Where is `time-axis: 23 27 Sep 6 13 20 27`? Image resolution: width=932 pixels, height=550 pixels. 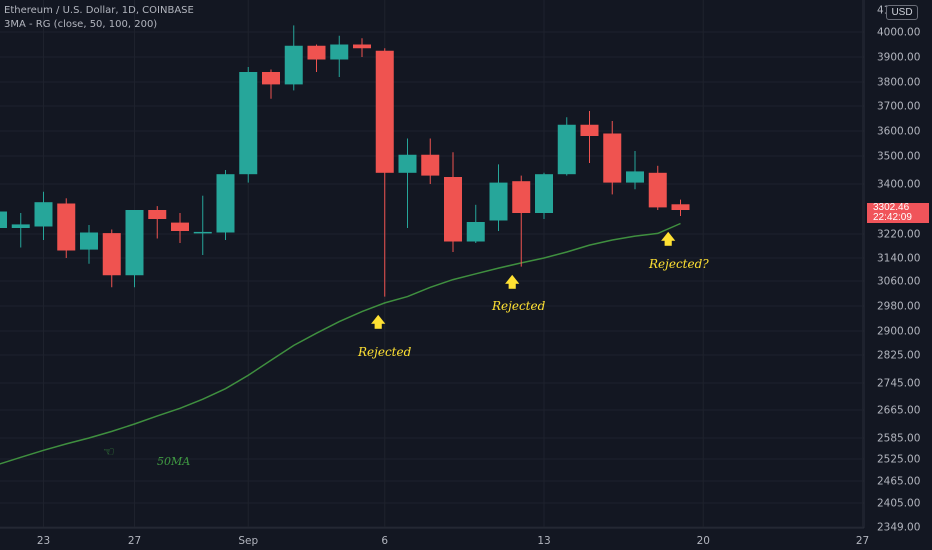
time-axis: 23 27 Sep 6 13 20 27 is located at coordinates (453, 541).